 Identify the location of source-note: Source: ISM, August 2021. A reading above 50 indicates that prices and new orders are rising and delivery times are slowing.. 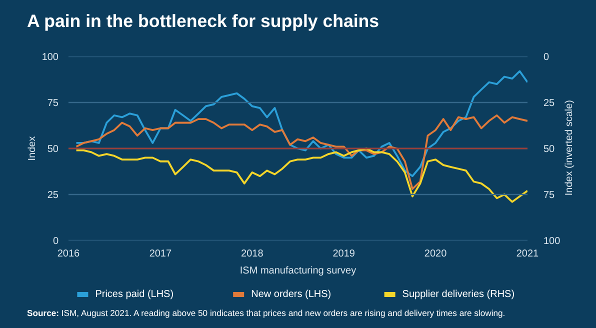
(266, 313).